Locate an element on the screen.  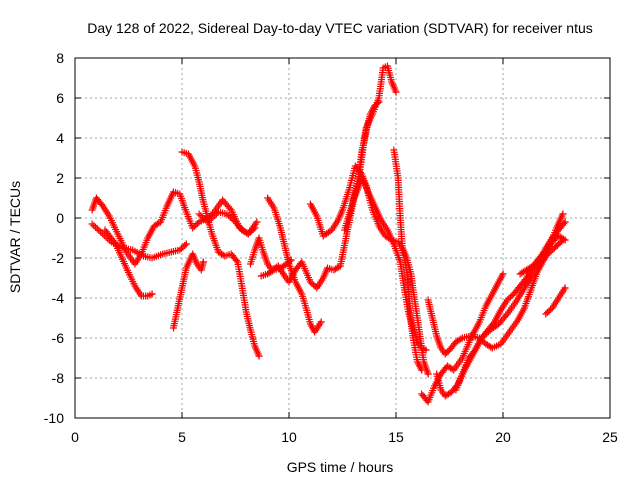
y-tick-label: -6 is located at coordinates (58, 338).